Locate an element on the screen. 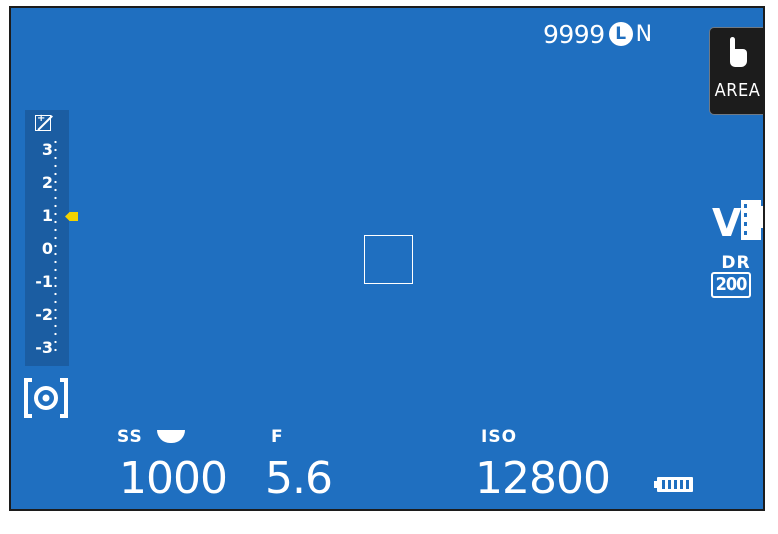  touch-mode-button: AREA is located at coordinates (736, 71).